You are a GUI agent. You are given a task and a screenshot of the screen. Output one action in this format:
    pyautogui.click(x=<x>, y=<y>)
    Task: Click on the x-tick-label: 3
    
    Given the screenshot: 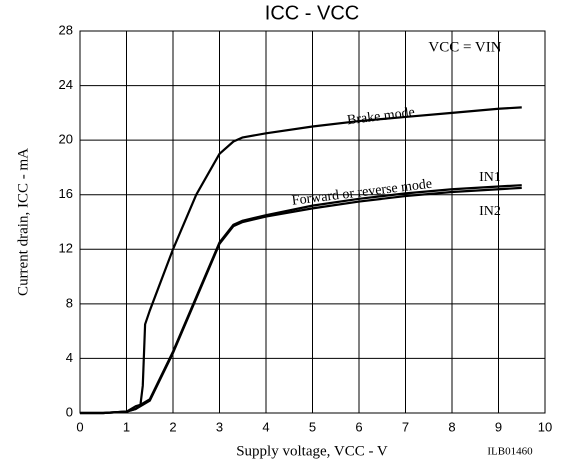 What is the action you would take?
    pyautogui.click(x=219, y=426)
    